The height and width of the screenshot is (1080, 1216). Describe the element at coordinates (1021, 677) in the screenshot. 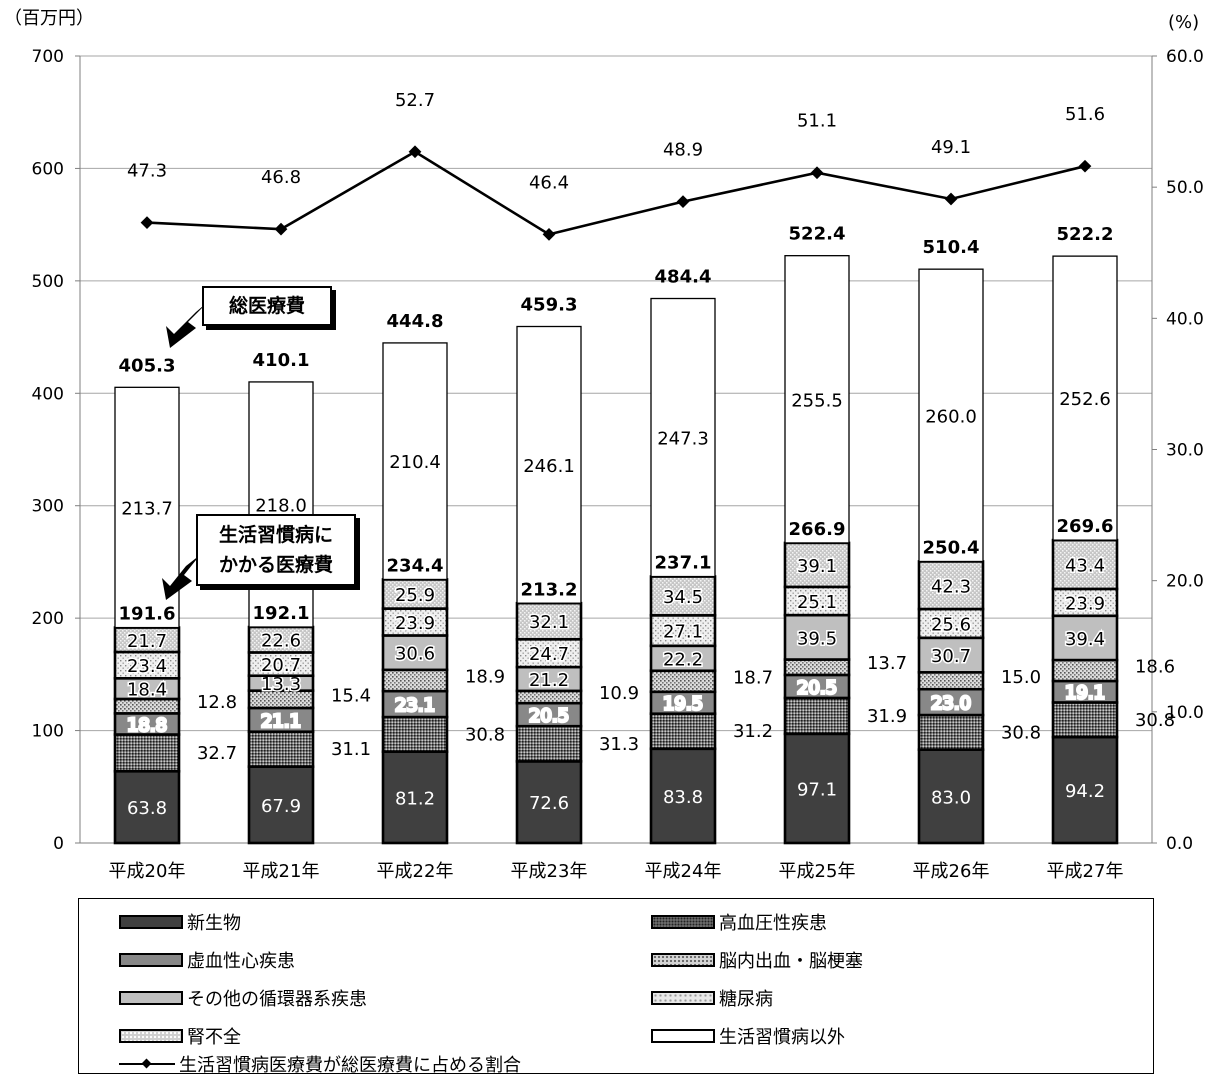

I see `data-label: 15.0` at that location.